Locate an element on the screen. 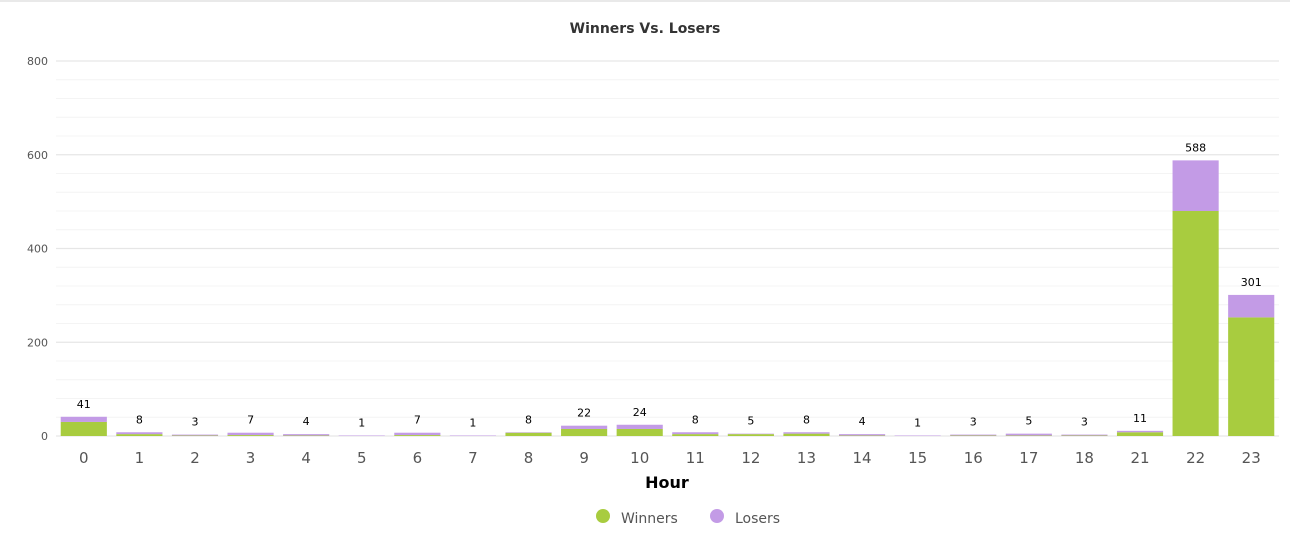  y-axis-ticks: 0 200 400 600 800 is located at coordinates (37, 249).